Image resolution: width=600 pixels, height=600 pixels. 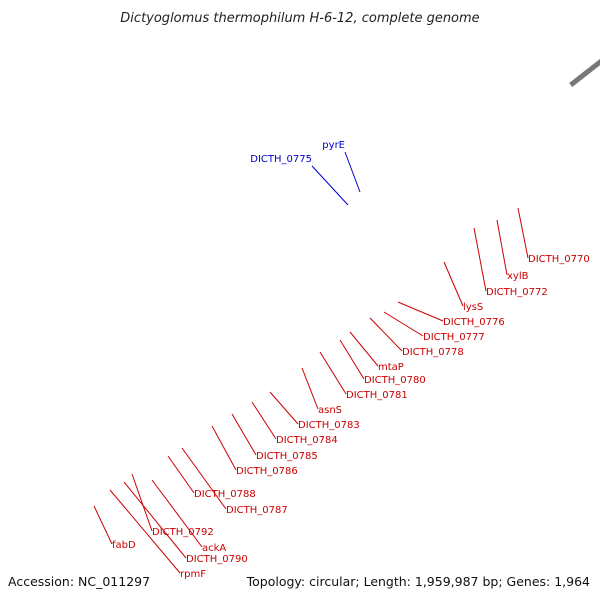 I want to click on gene-label: DICTH_0788, so click(x=225, y=494).